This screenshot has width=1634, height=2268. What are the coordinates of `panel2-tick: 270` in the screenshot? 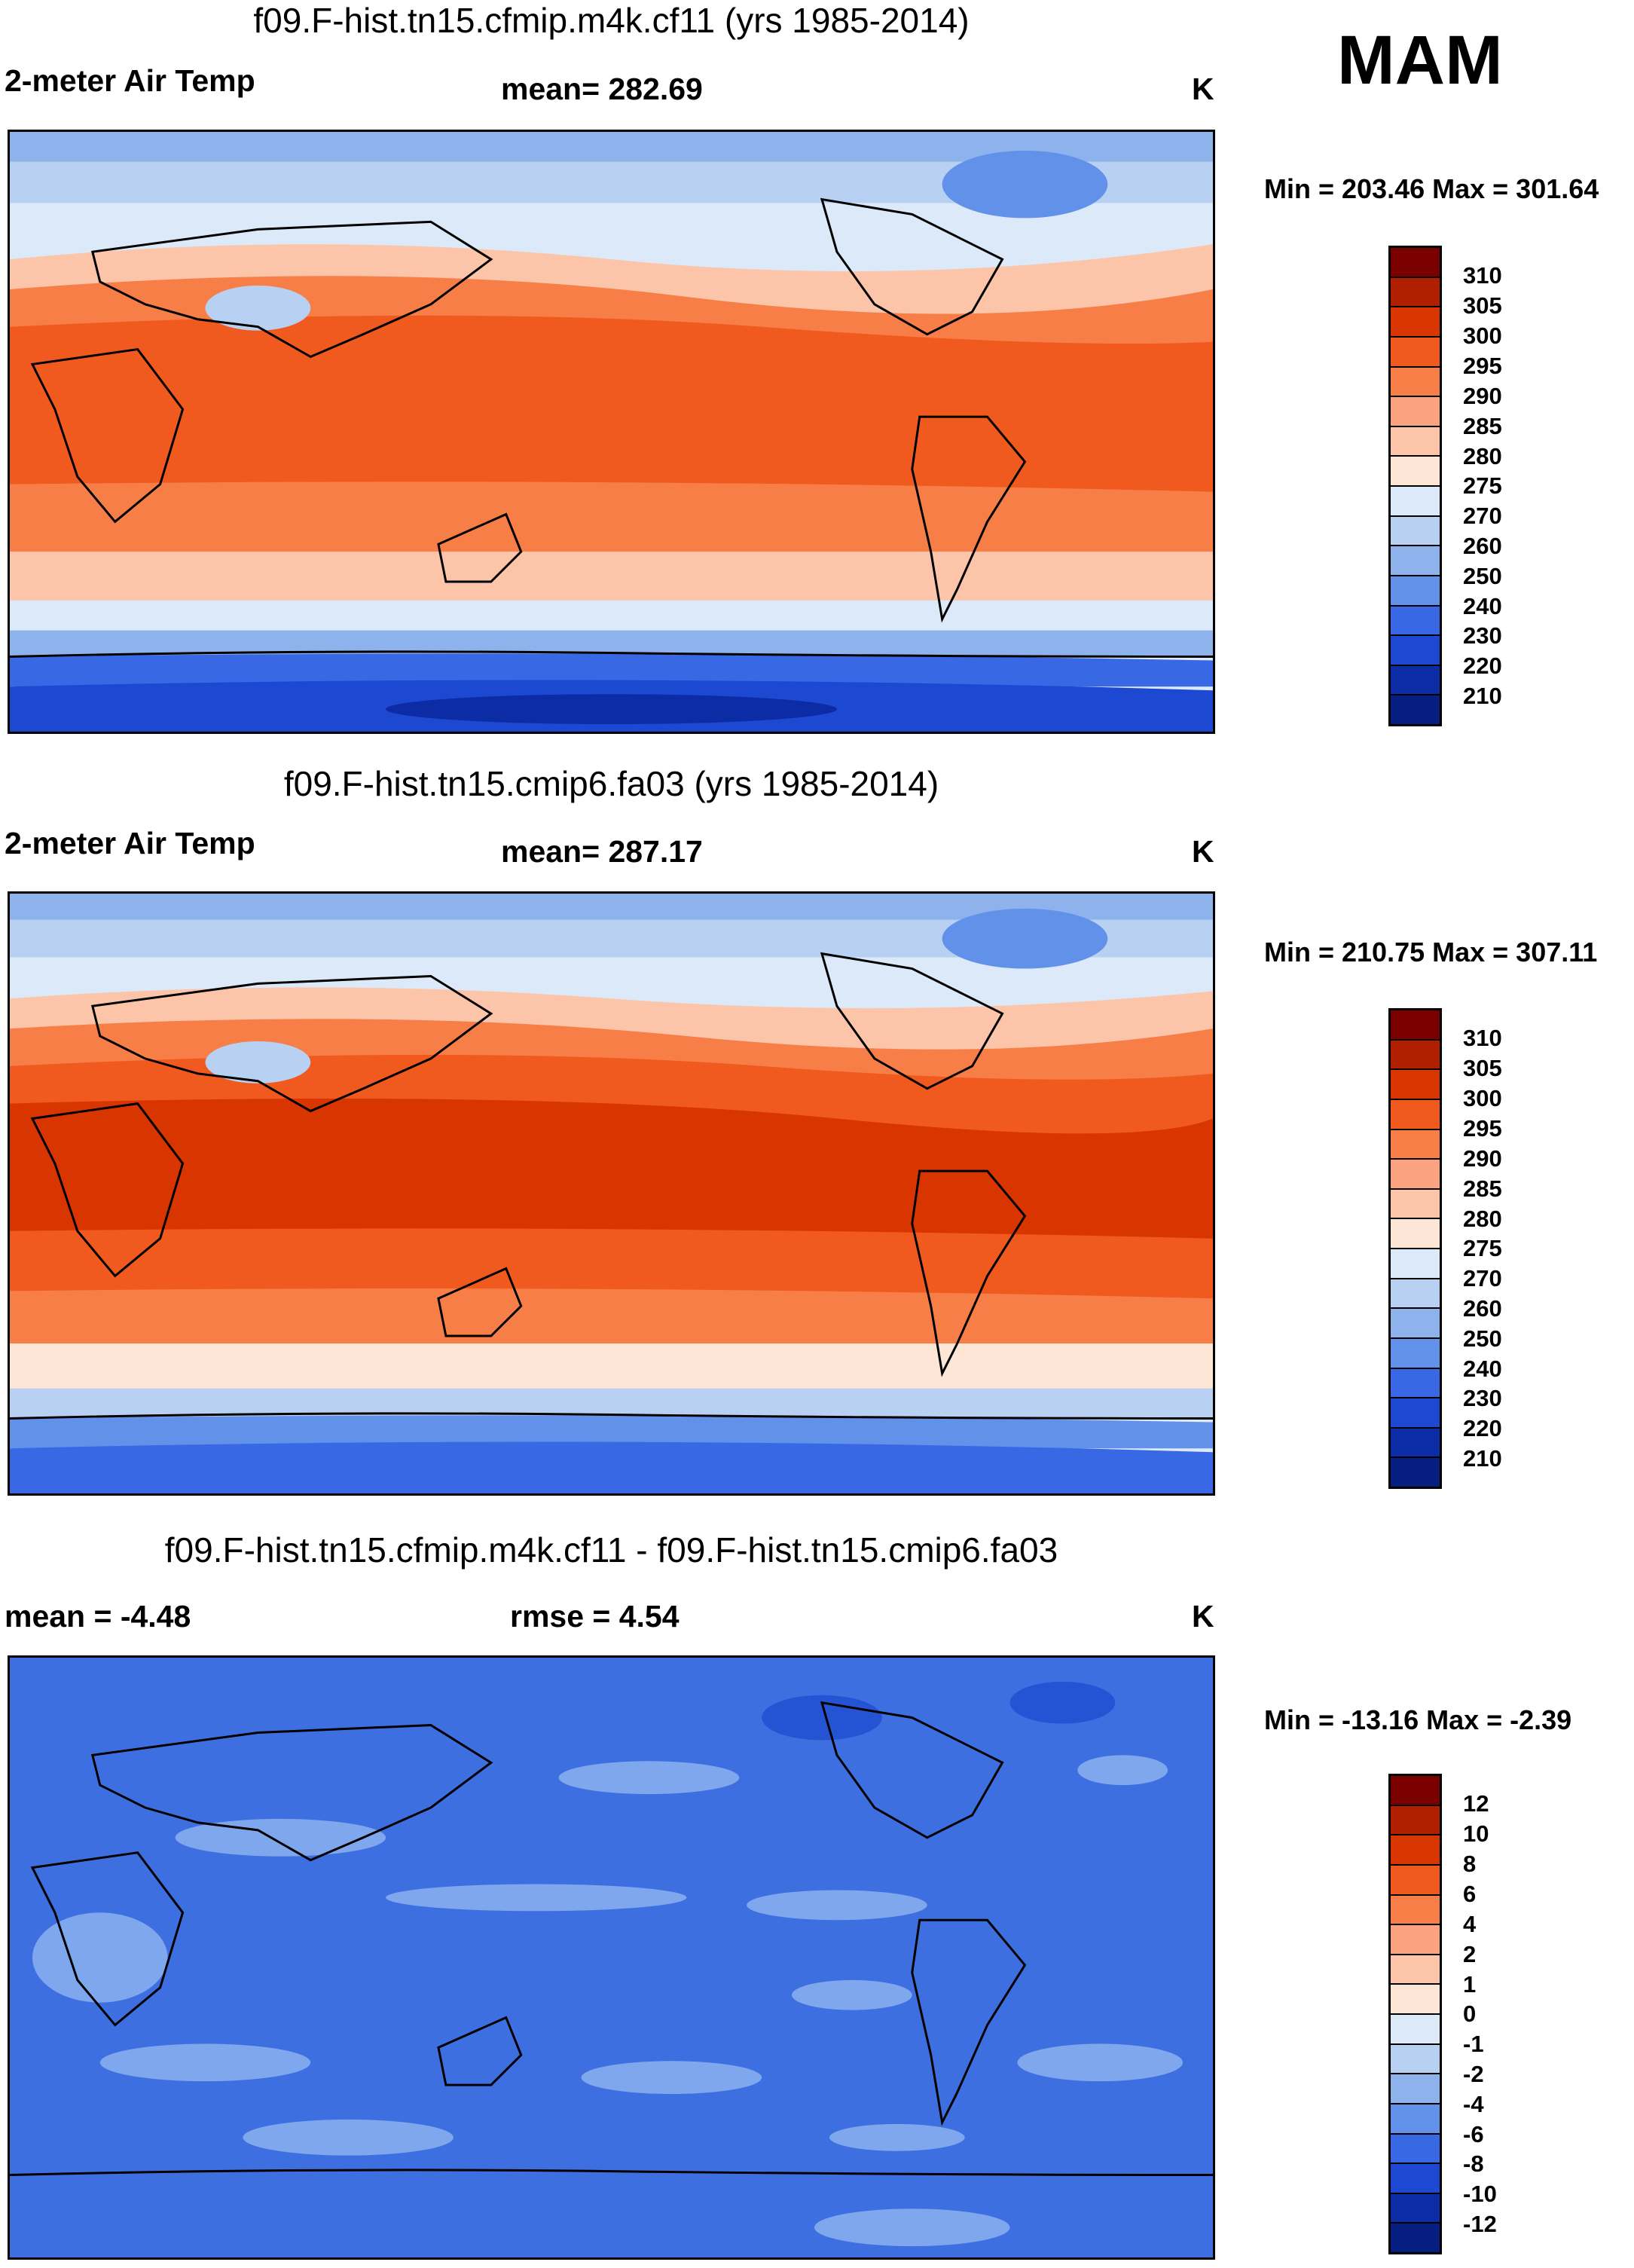 It's located at (1482, 1278).